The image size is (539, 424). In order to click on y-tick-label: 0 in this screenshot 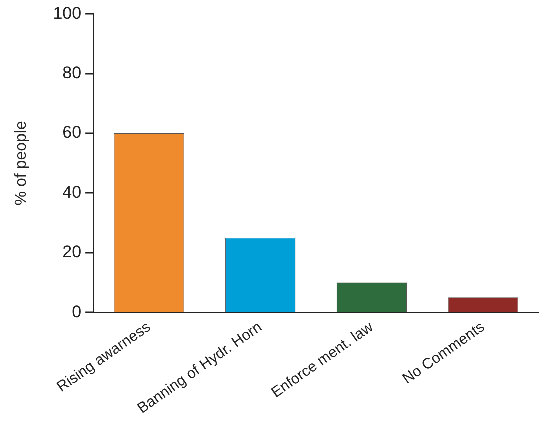, I will do `click(77, 312)`.